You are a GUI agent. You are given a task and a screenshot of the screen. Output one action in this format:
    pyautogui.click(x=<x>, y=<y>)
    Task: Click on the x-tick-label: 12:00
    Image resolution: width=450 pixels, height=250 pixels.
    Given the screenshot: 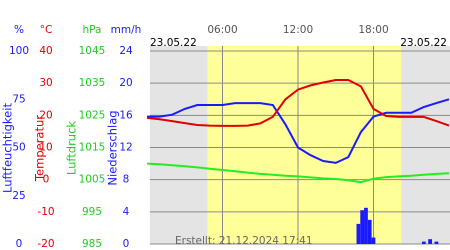 What is the action you would take?
    pyautogui.click(x=298, y=30)
    